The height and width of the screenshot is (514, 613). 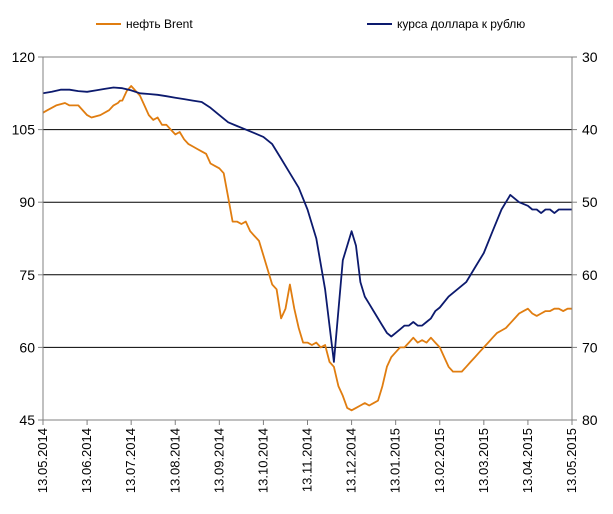 I want to click on y-right-tick-label: 40, so click(x=590, y=130).